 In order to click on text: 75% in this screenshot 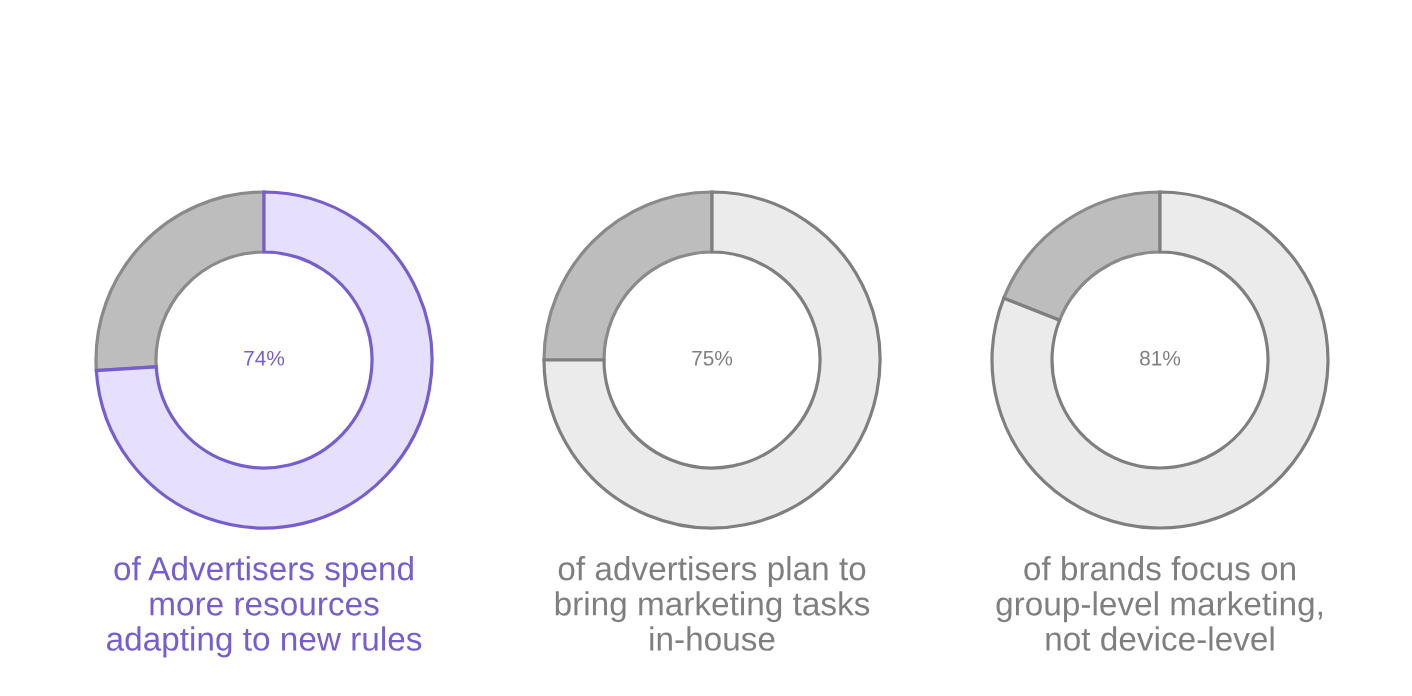, I will do `click(712, 358)`.